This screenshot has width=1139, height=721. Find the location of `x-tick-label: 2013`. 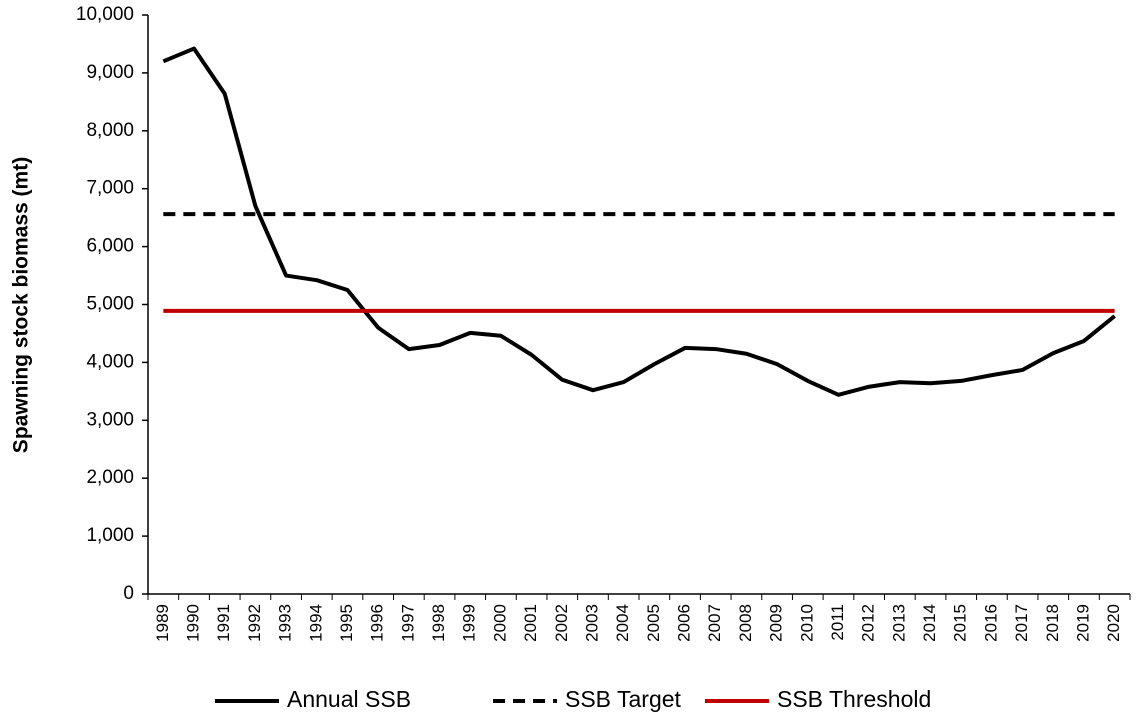

x-tick-label: 2013 is located at coordinates (898, 623).